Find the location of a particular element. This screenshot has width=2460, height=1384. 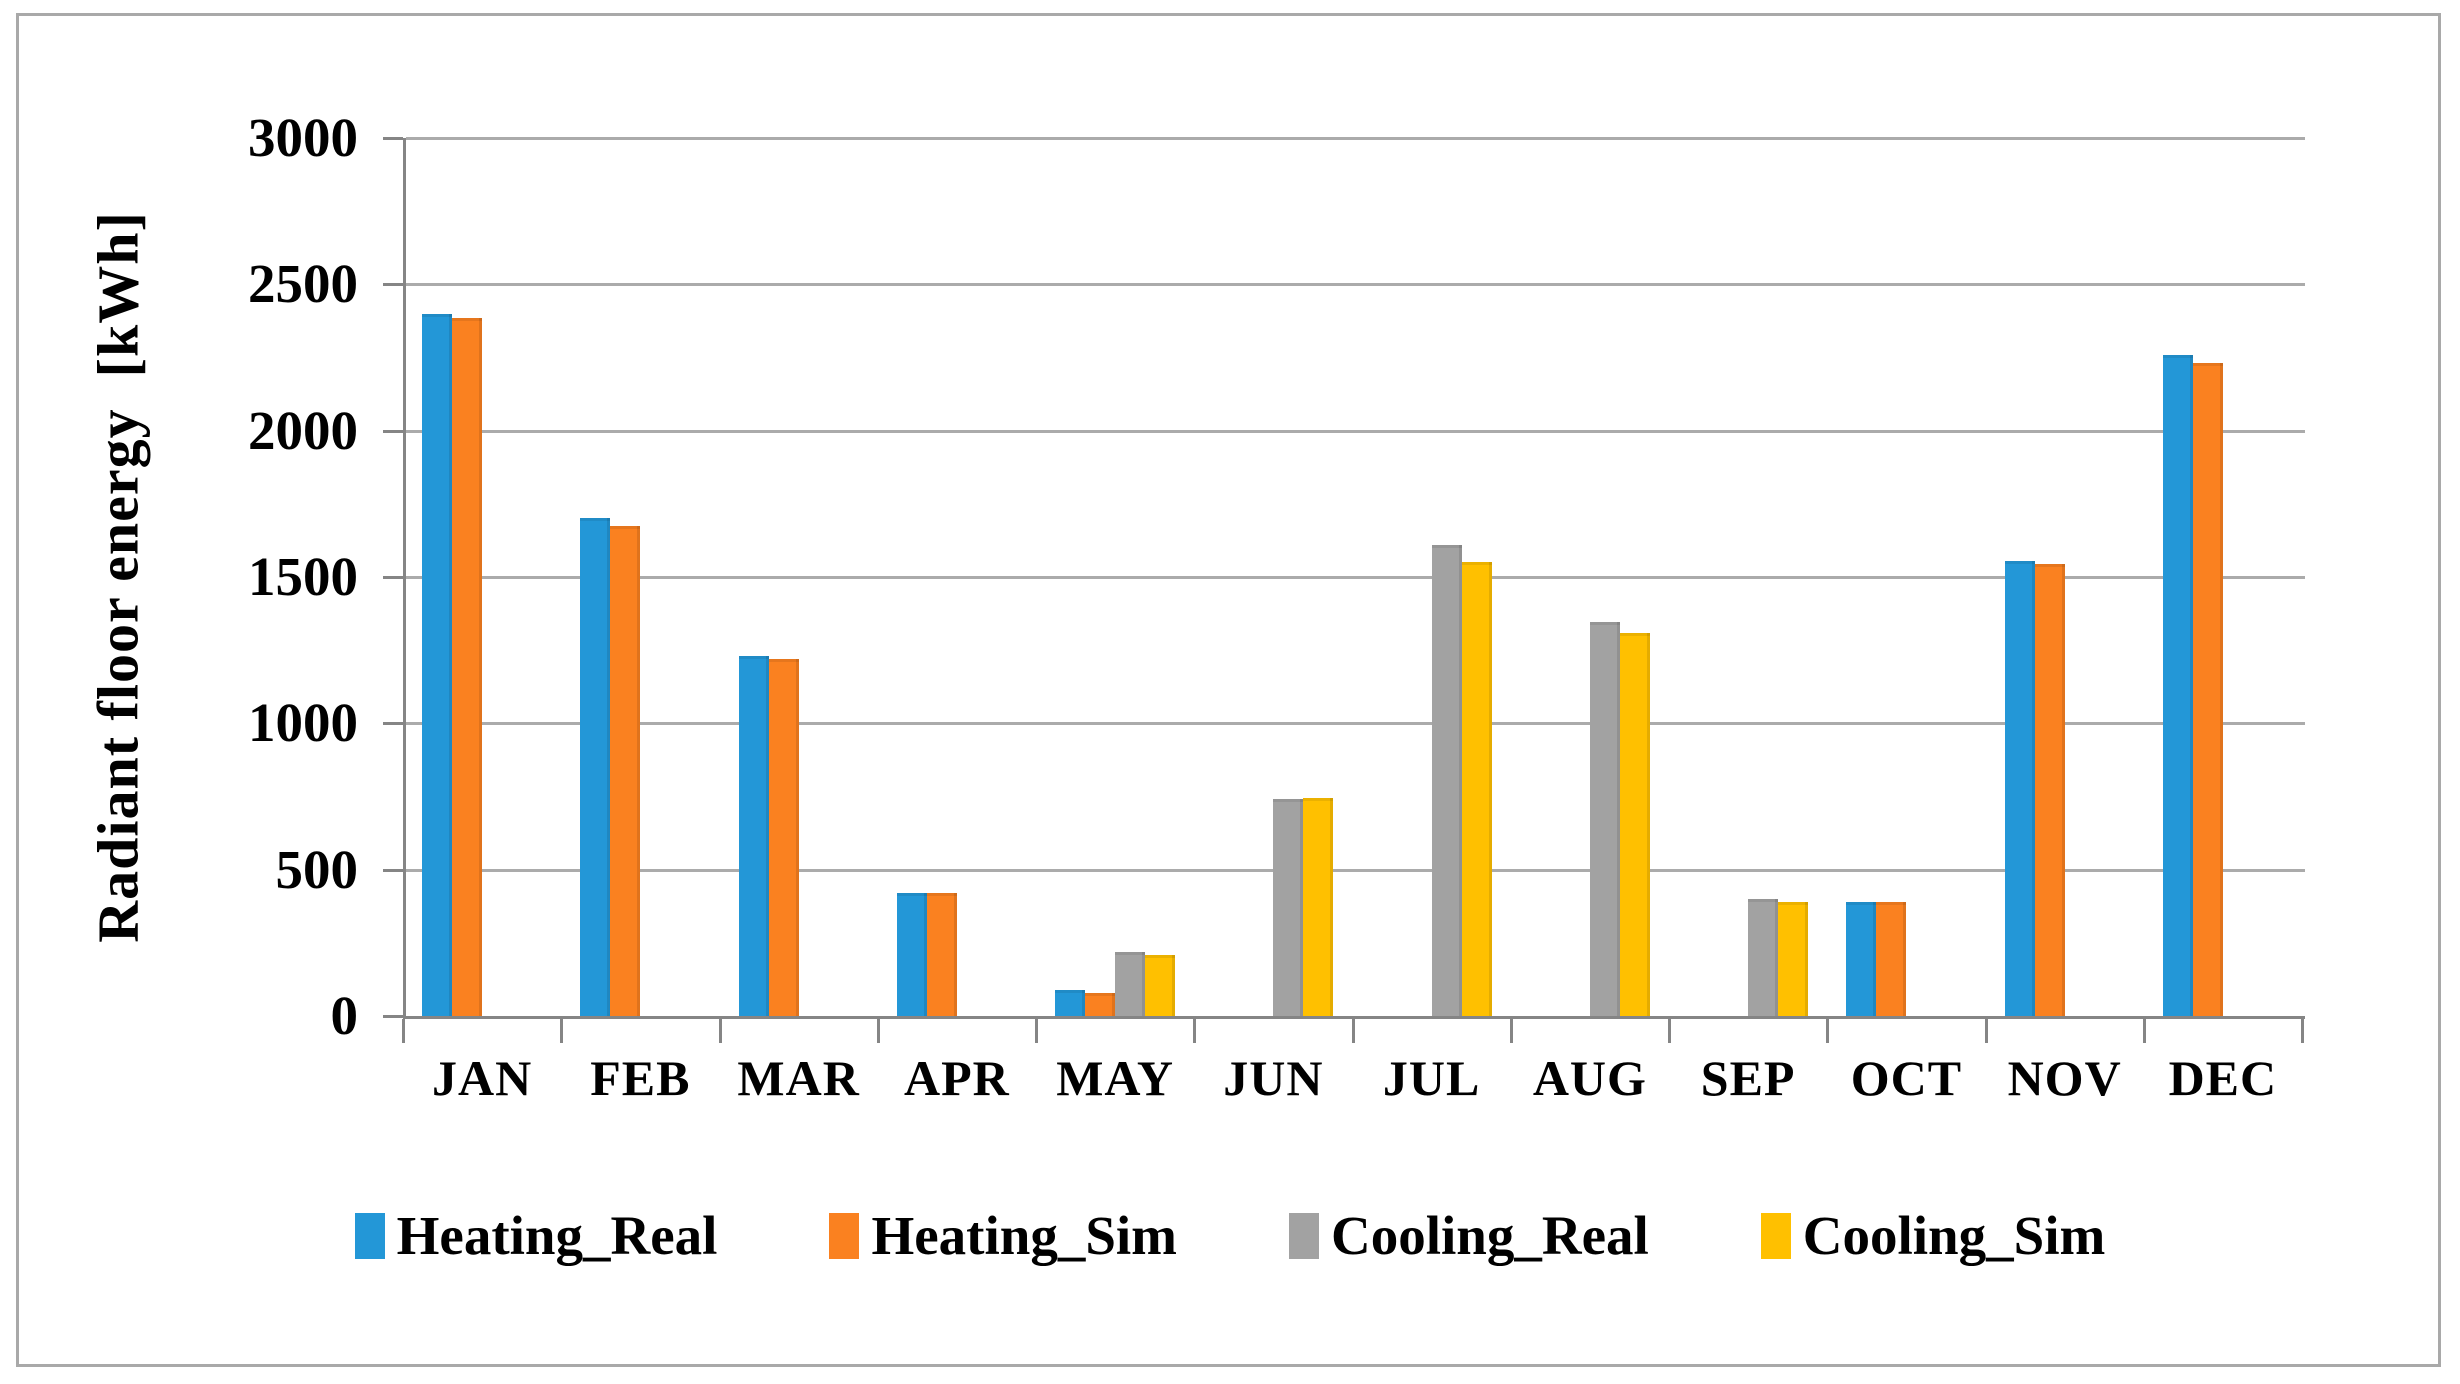

x-axis-label-jun: JUN is located at coordinates (1273, 1078).